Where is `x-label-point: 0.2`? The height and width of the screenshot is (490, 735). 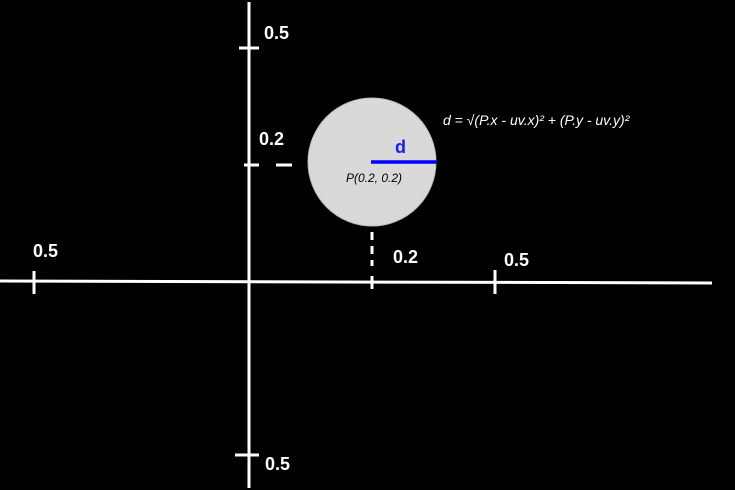
x-label-point: 0.2 is located at coordinates (405, 257).